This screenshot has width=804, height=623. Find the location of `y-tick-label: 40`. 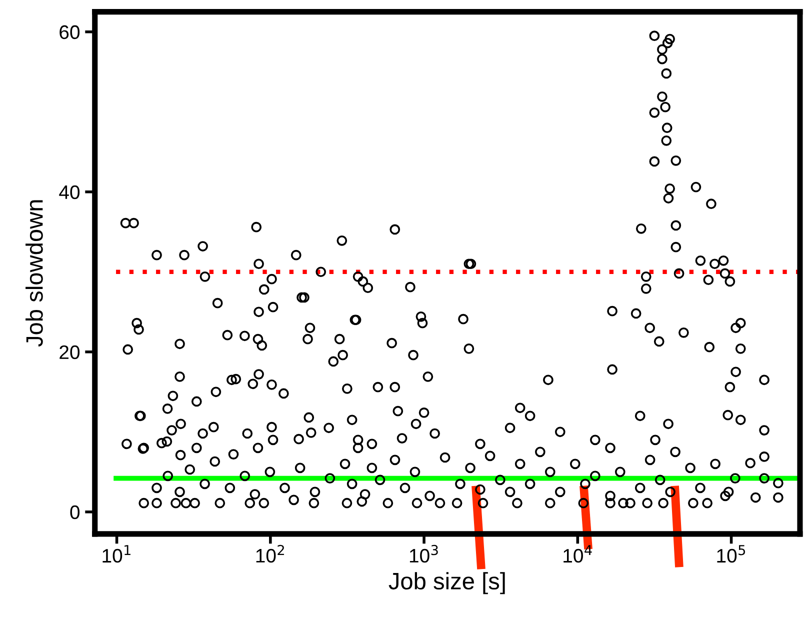

y-tick-label: 40 is located at coordinates (69, 192).